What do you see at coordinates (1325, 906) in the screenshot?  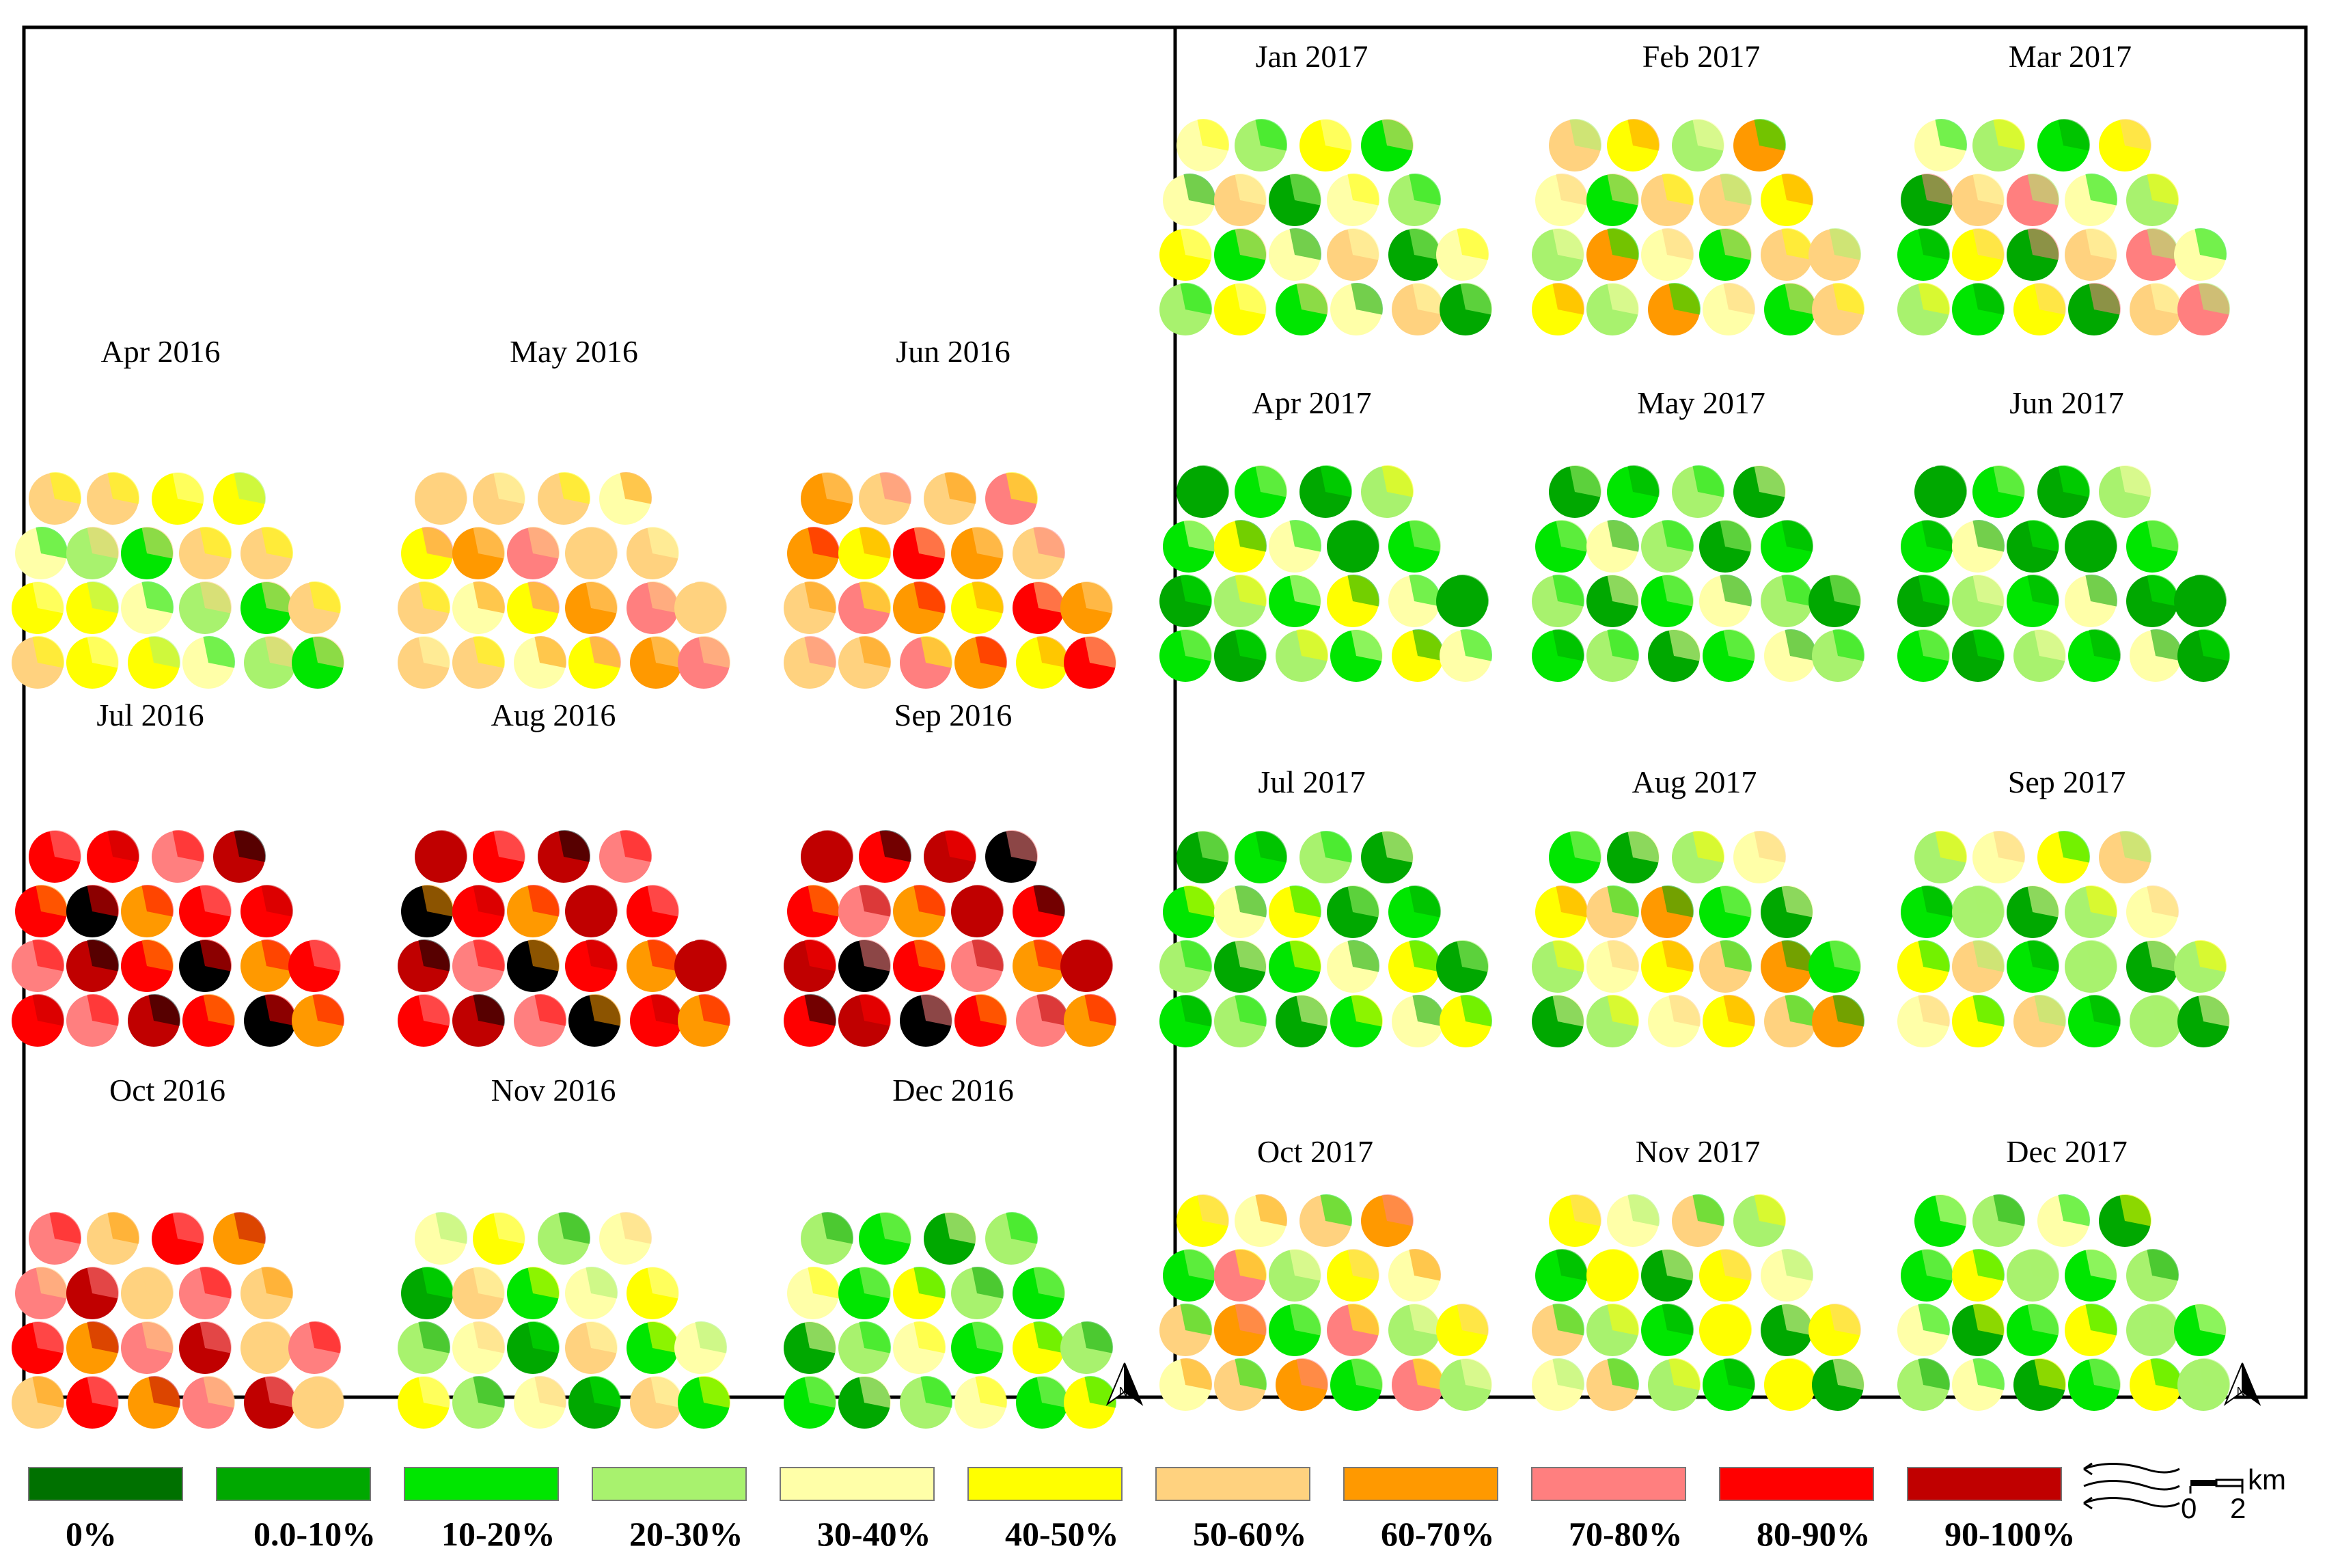 I see `map-panel: Jul 2017` at bounding box center [1325, 906].